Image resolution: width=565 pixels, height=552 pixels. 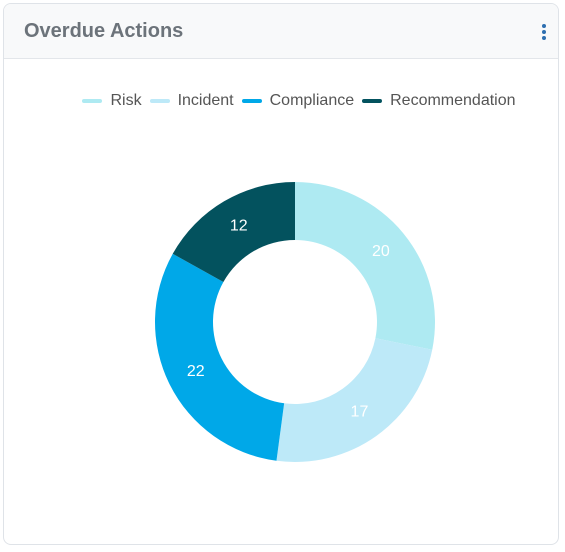 I want to click on legend-item: Incident, so click(x=191, y=101).